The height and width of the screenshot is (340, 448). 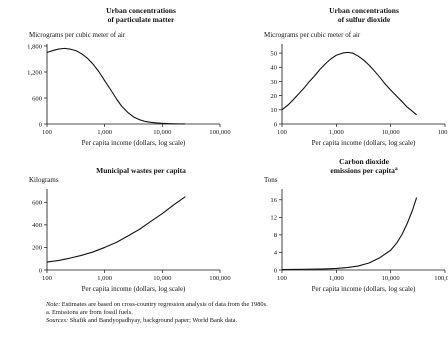 I want to click on y-tick-label: 12, so click(x=273, y=218).